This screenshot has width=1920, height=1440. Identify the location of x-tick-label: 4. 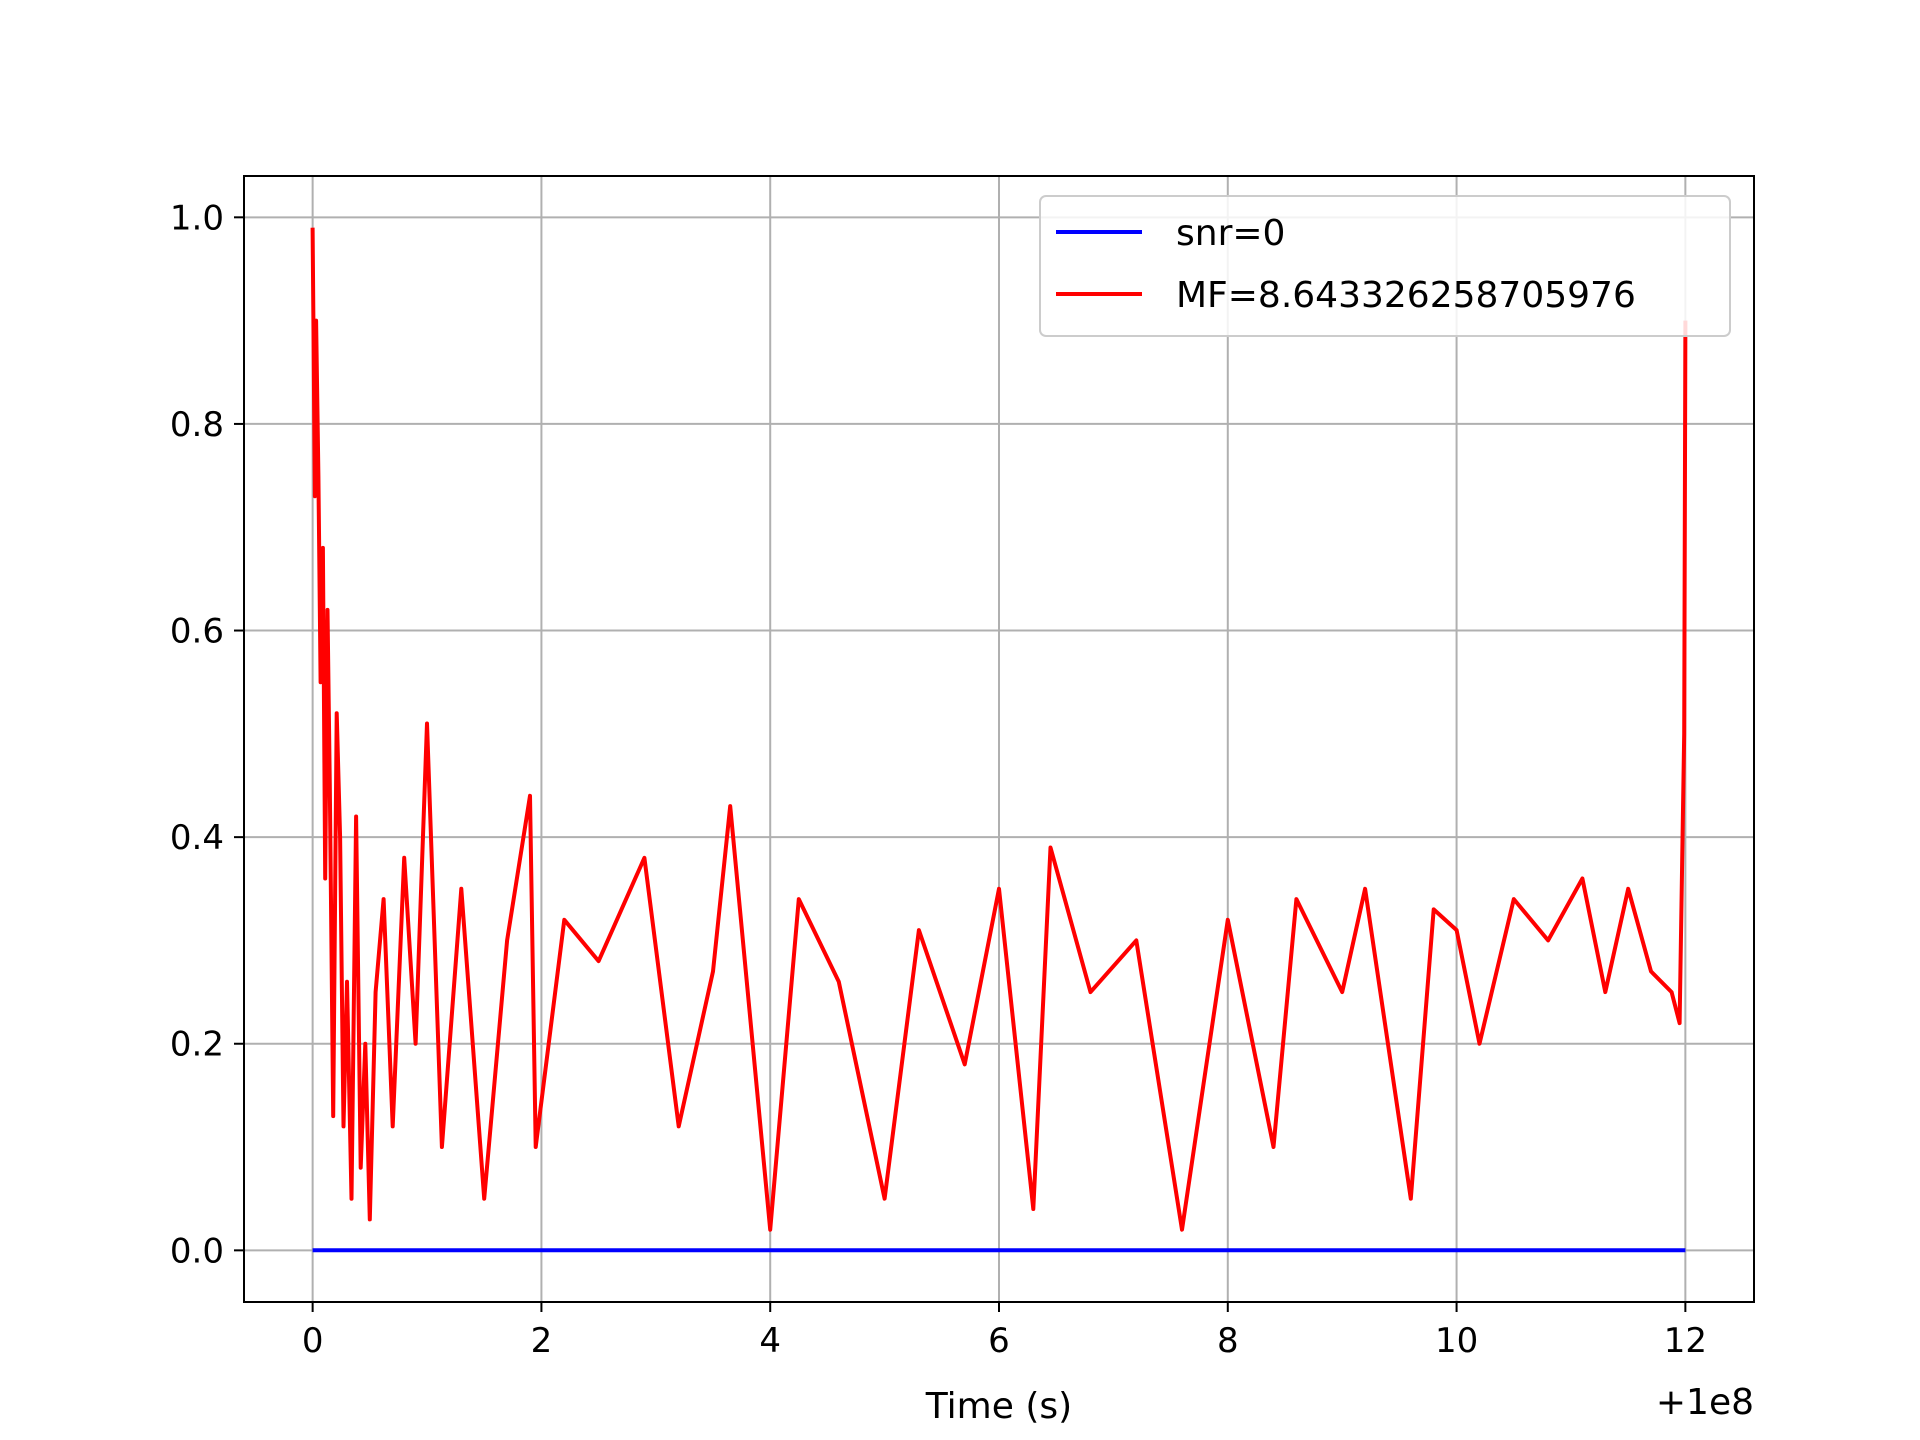
(770, 1341).